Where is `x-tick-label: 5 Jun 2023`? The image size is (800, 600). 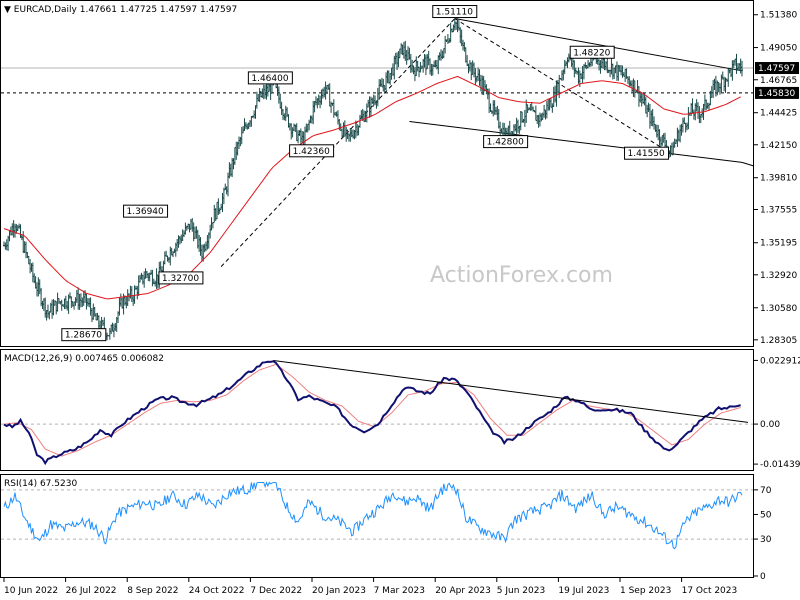 x-tick-label: 5 Jun 2023 is located at coordinates (521, 591).